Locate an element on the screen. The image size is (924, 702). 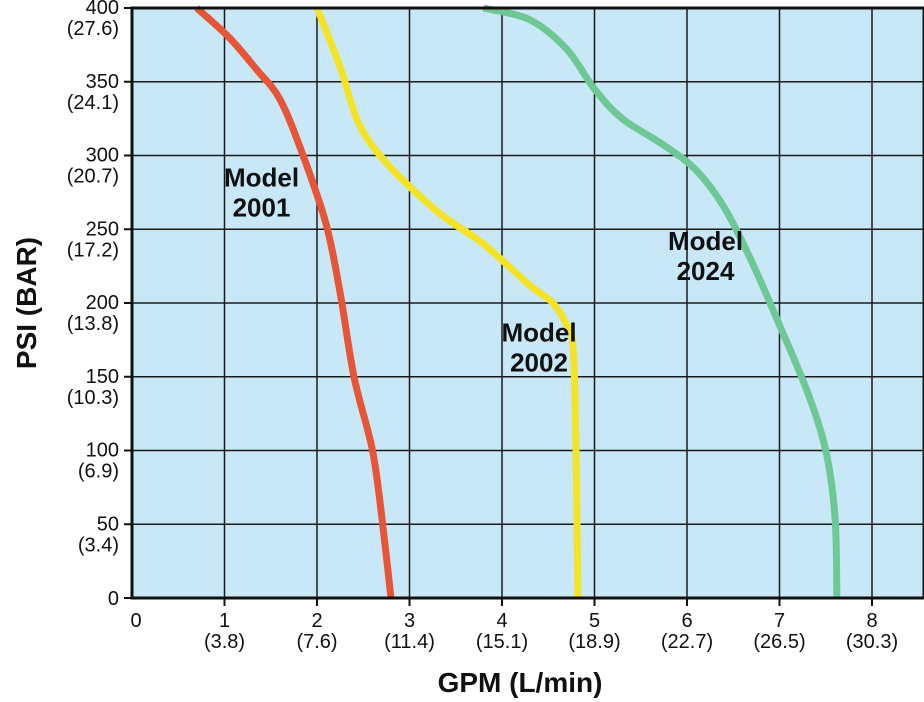
y-tick-label: 200 is located at coordinates (102, 303).